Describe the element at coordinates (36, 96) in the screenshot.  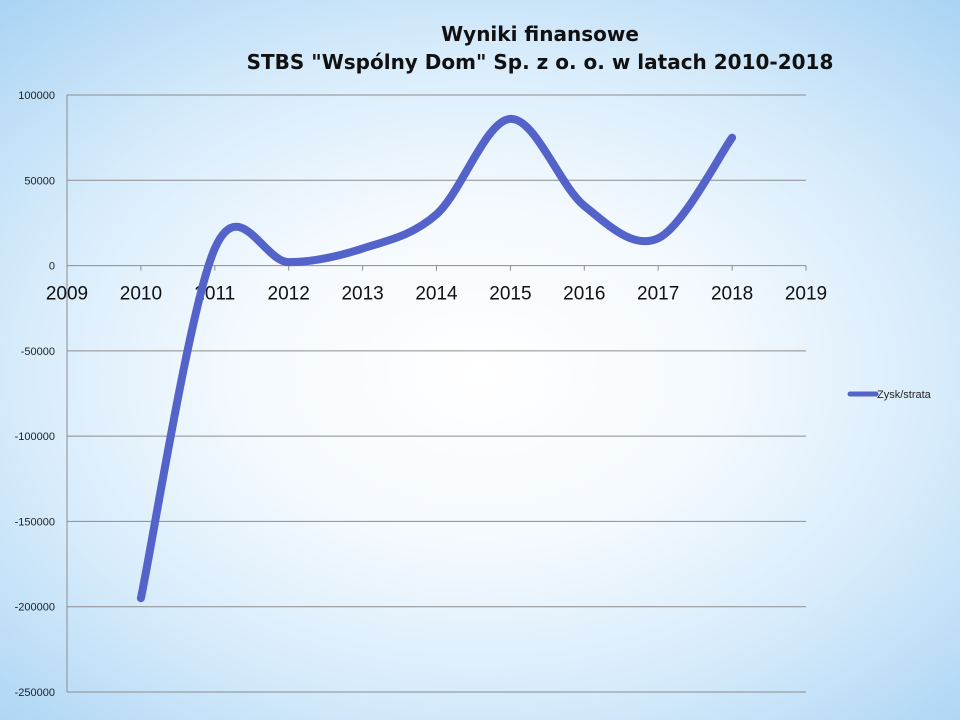
I see `y-tick-label: 100000` at that location.